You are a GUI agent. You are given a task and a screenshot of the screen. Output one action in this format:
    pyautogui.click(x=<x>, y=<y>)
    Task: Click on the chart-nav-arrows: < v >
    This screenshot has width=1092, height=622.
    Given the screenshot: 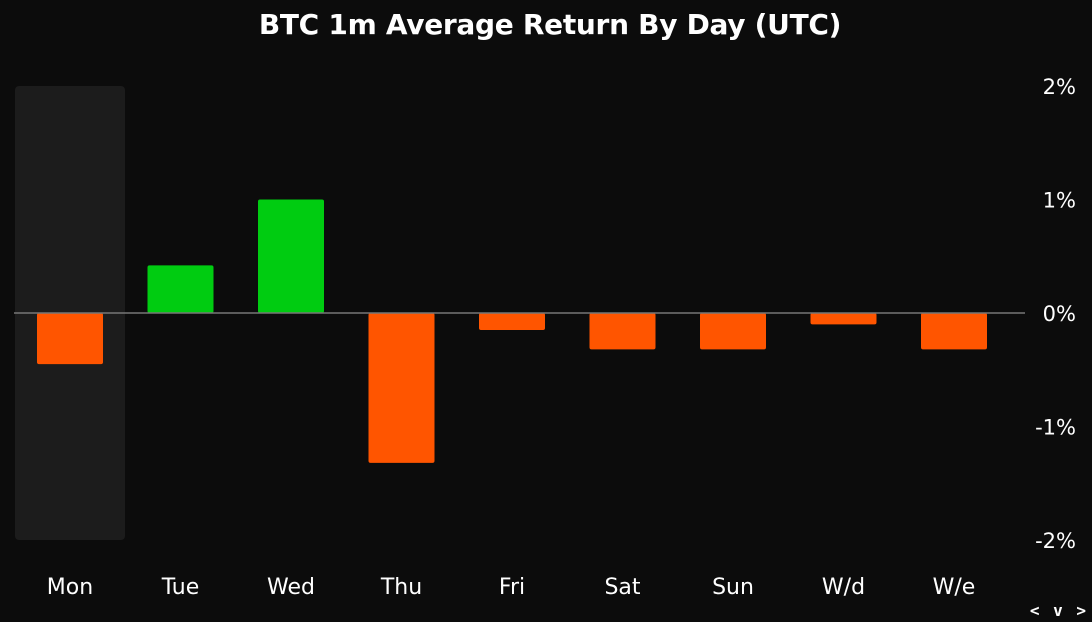 What is the action you would take?
    pyautogui.click(x=1058, y=610)
    